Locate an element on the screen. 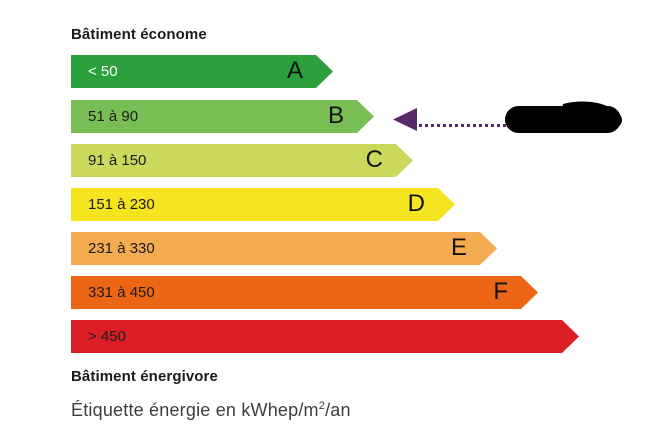 The height and width of the screenshot is (441, 667). caption-energy-intensive-building: Bâtiment énergivore is located at coordinates (144, 376).